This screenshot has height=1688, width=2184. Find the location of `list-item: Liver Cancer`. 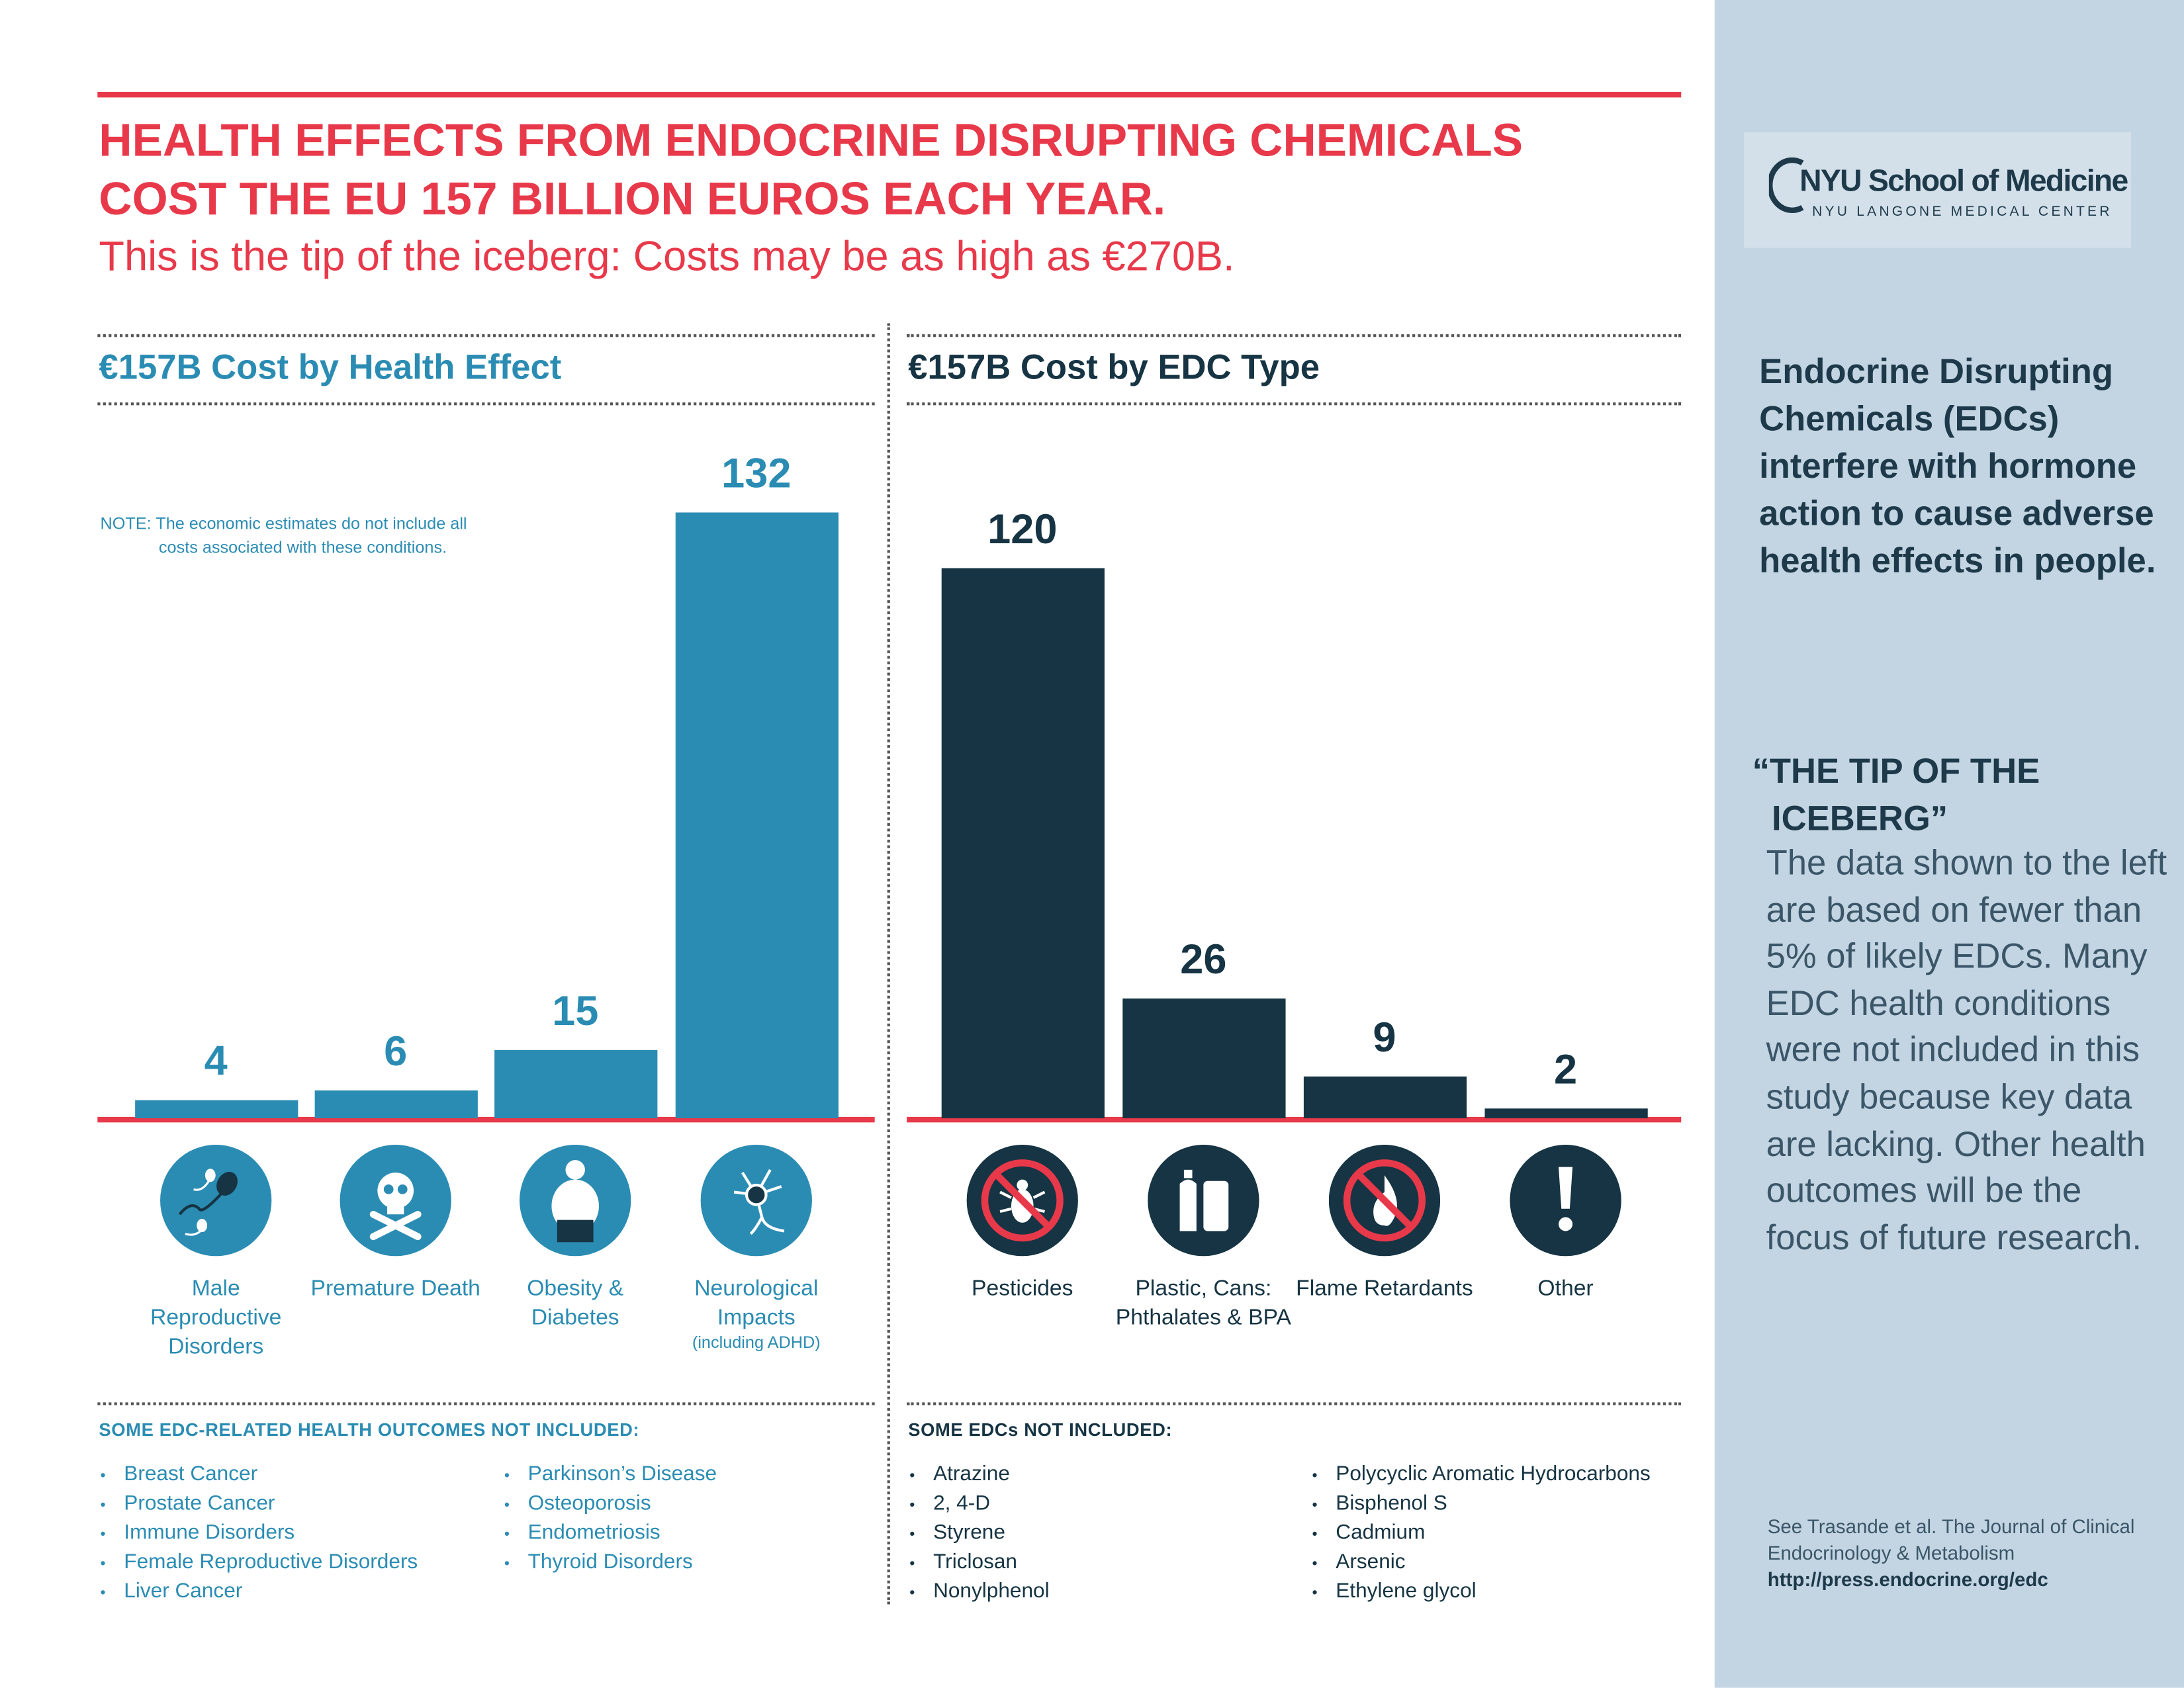

list-item: Liver Cancer is located at coordinates (259, 1592).